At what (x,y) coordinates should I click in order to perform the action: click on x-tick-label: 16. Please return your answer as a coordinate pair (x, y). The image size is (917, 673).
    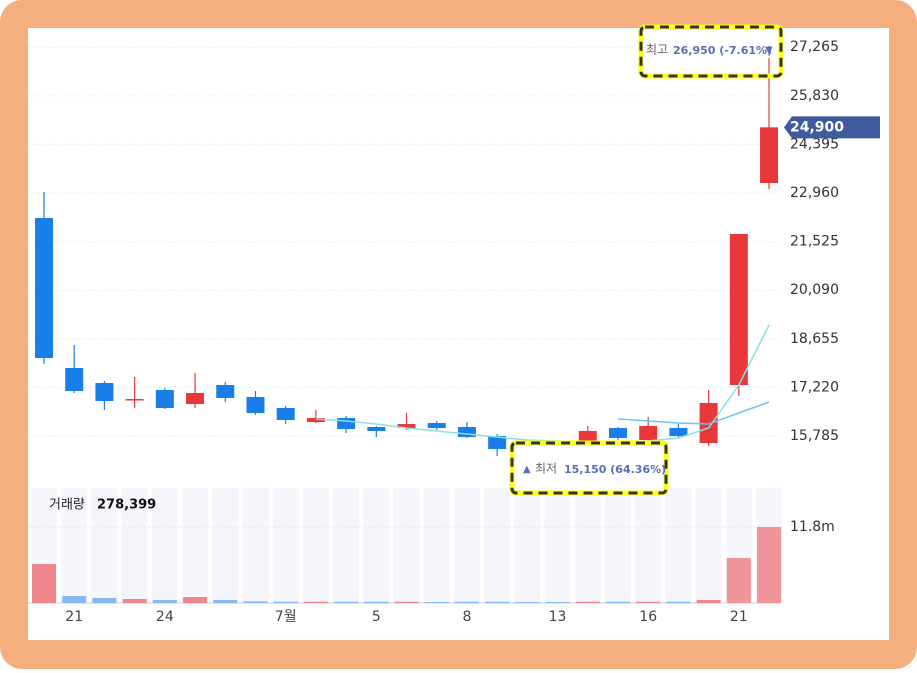
    Looking at the image, I should click on (648, 617).